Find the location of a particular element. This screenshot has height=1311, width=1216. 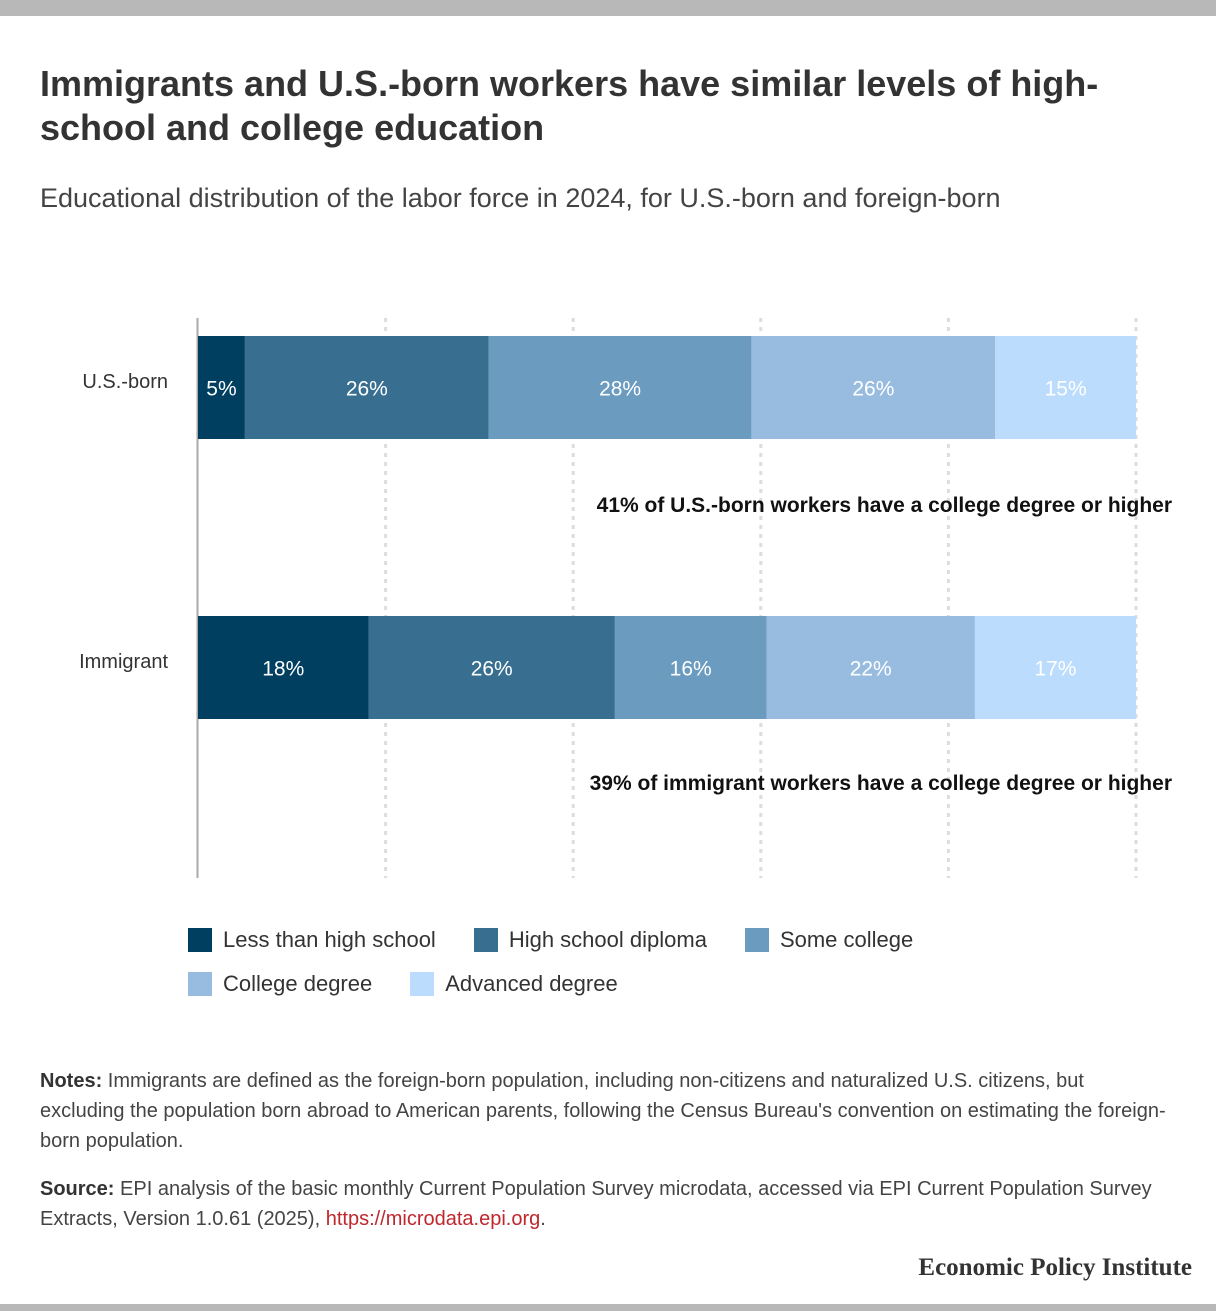

source-link: https://microdata.epi.org is located at coordinates (433, 1219).